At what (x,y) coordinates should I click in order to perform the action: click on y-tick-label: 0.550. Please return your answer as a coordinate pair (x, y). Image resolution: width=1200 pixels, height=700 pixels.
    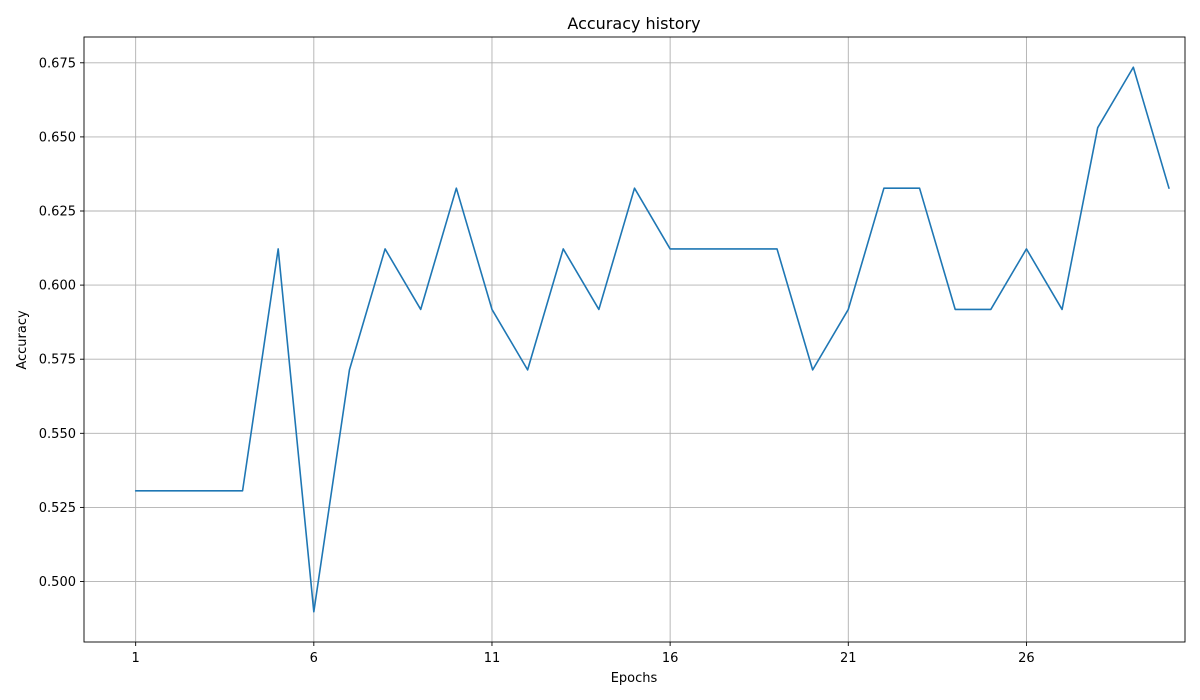
    Looking at the image, I should click on (57, 434).